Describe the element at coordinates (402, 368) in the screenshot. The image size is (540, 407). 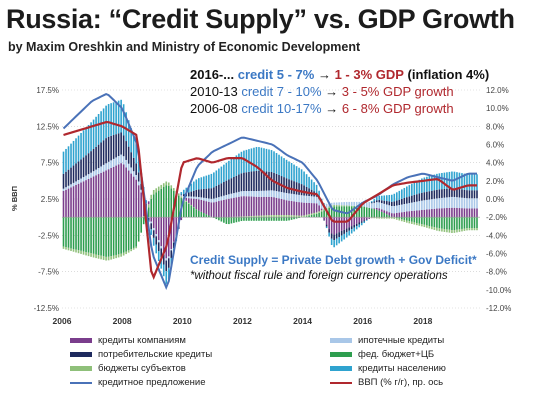
I see `legend-label: кредиты населению` at that location.